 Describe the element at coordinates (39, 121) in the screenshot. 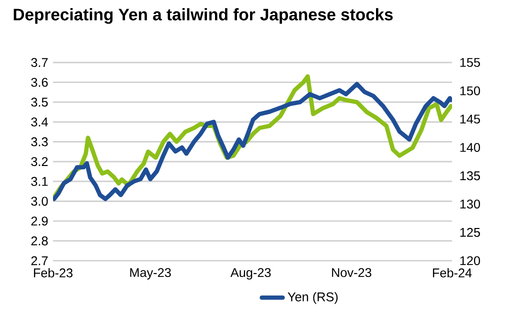

I see `y-tick-label: 3.4` at that location.